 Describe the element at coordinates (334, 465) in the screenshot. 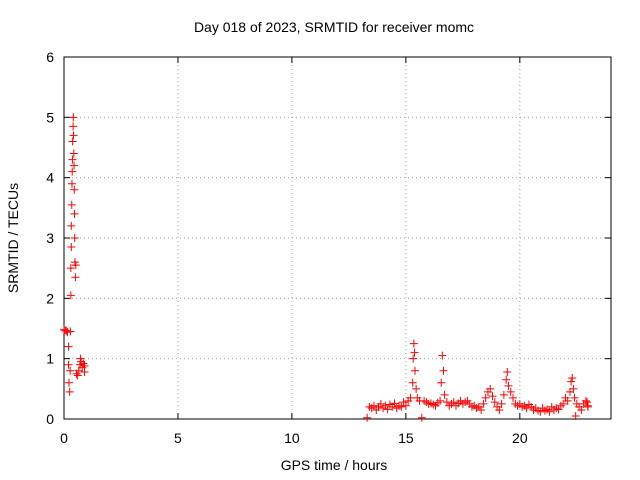

I see `x-axis-label: GPS time / hours` at that location.